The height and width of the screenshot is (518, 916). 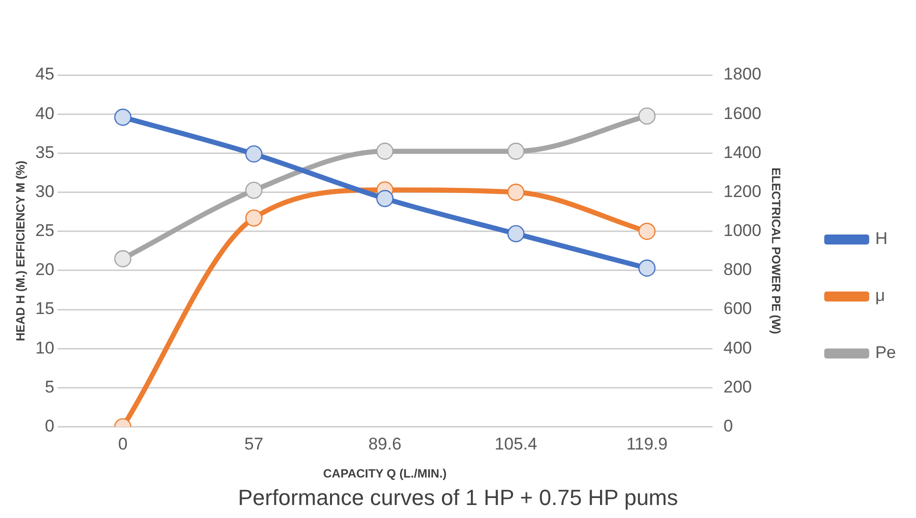 I want to click on x-tick-label: 119.9, so click(x=647, y=444).